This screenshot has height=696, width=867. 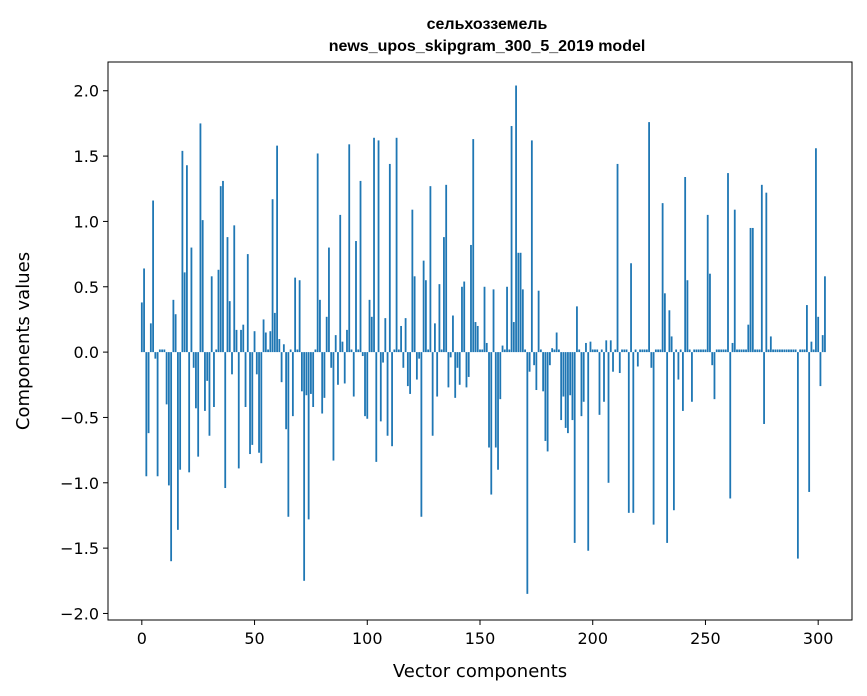 What do you see at coordinates (86, 221) in the screenshot?
I see `y-tick-label: 1.0` at bounding box center [86, 221].